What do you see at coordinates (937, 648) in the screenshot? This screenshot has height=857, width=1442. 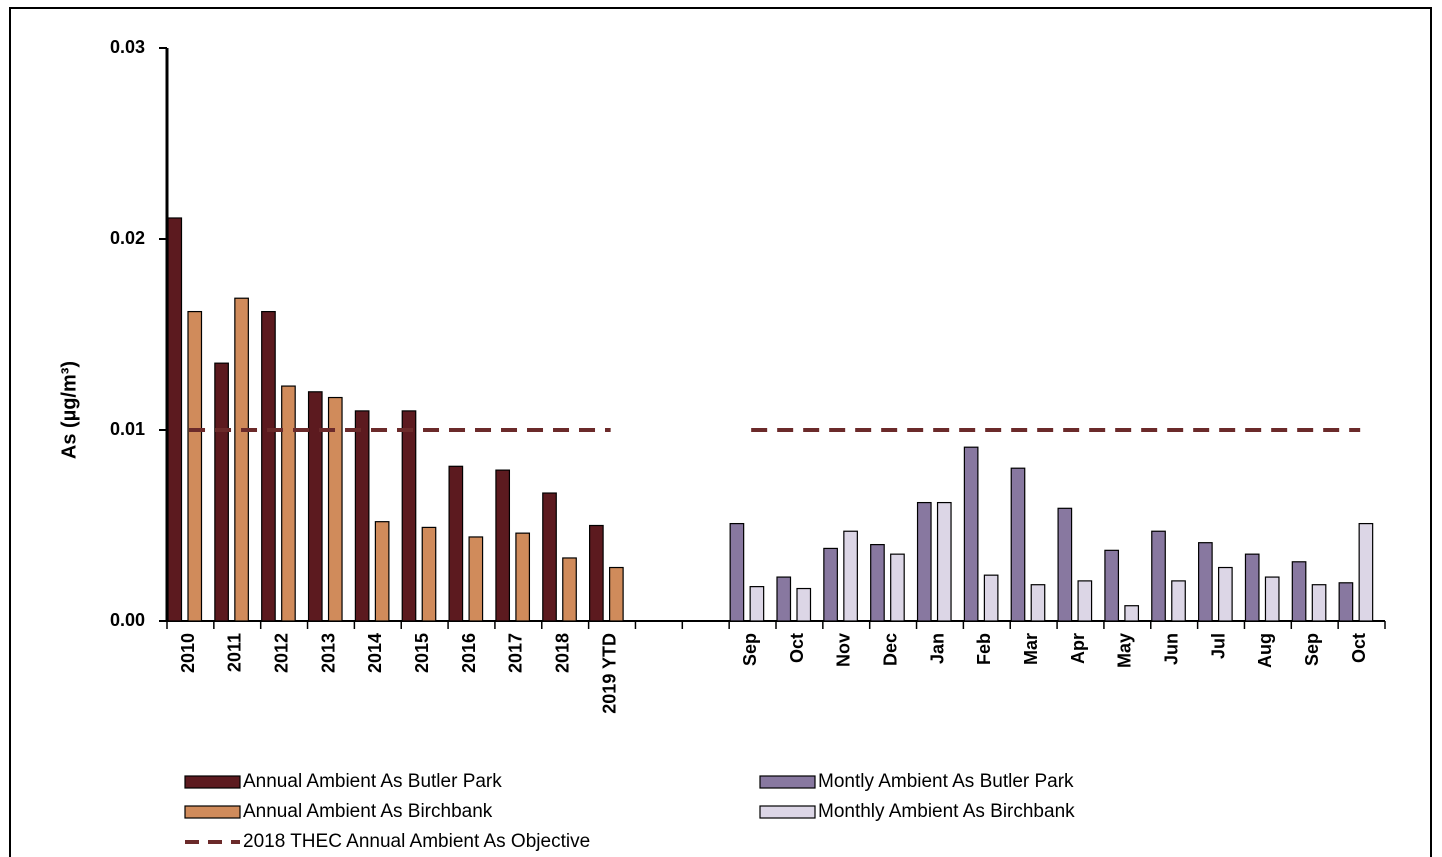 I see `x-tick-label: Jan` at bounding box center [937, 648].